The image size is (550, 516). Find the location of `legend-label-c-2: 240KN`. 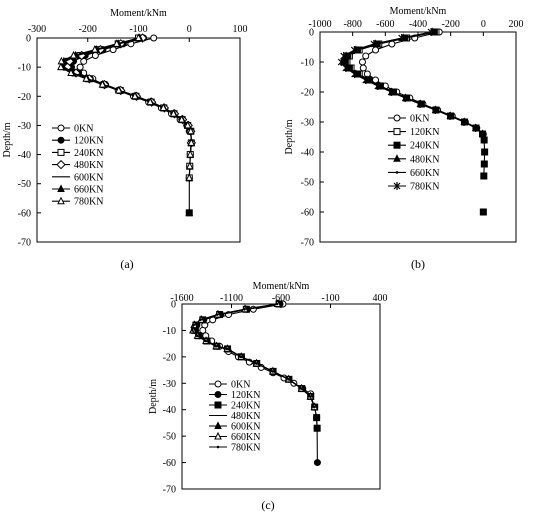

legend-label-c-2: 240KN is located at coordinates (245, 406).